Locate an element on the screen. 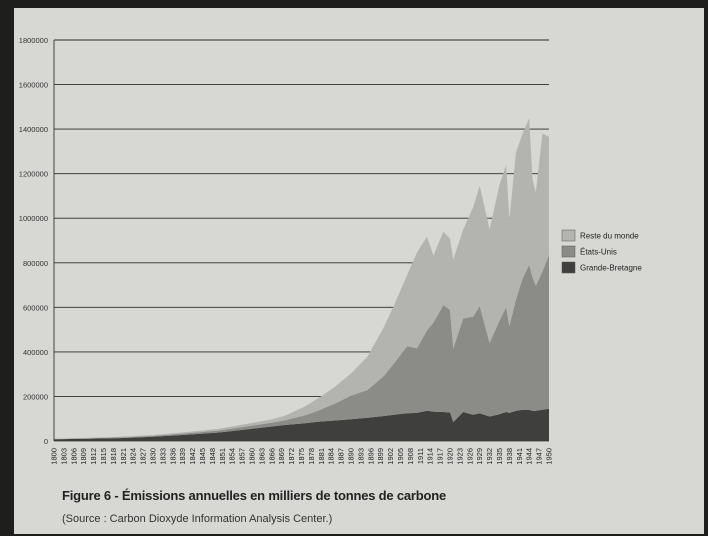  x-tick-label: 1932 is located at coordinates (489, 456).